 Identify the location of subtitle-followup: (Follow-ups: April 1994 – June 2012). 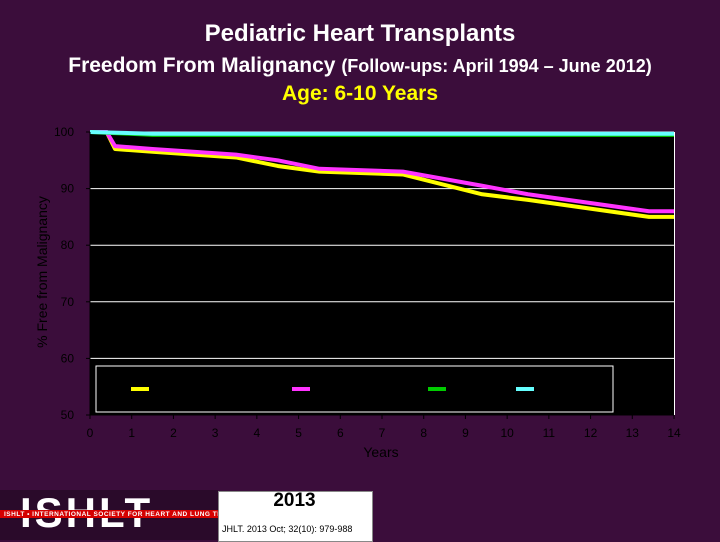
(496, 66).